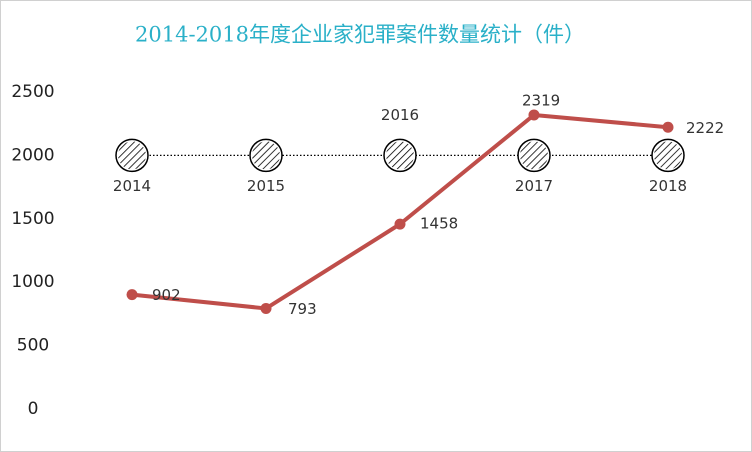 This screenshot has width=752, height=452. What do you see at coordinates (400, 115) in the screenshot?
I see `category-label: 2016` at bounding box center [400, 115].